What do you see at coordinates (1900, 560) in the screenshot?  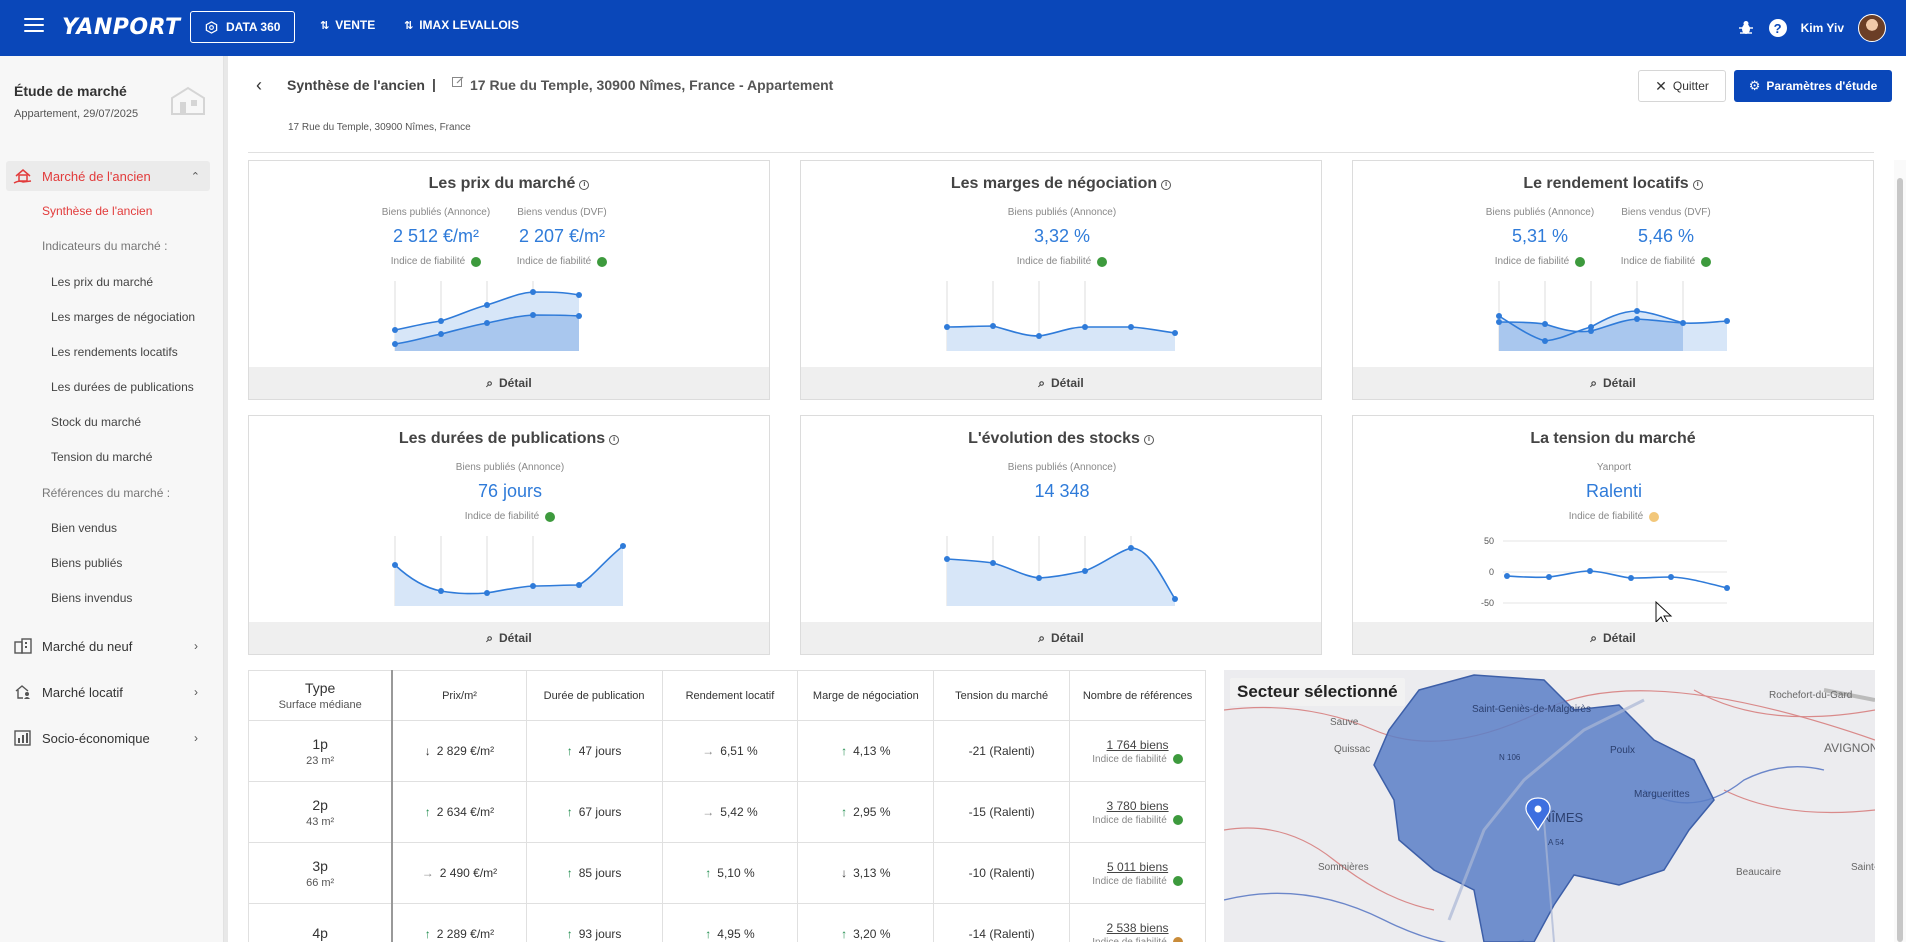 I see `scrollbar-thumb` at bounding box center [1900, 560].